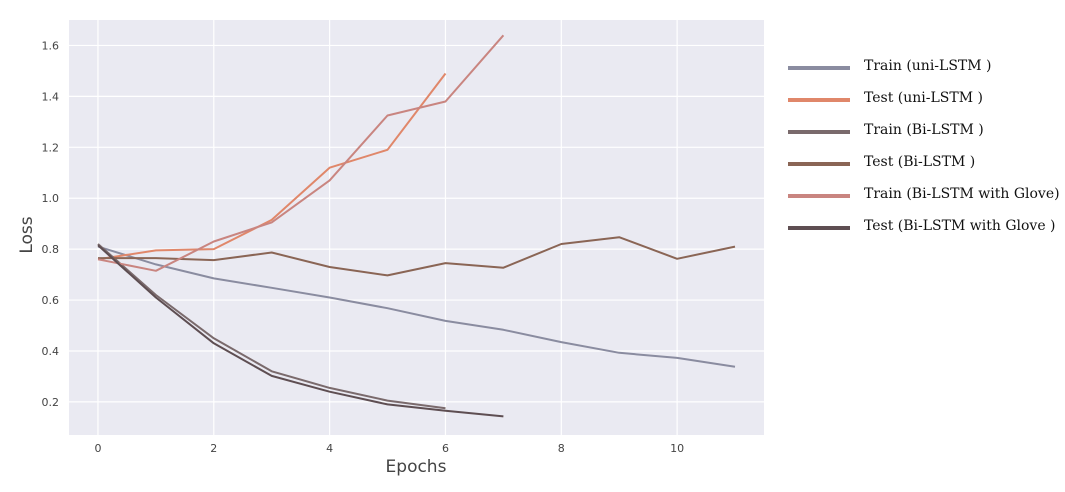  I want to click on legend-item: Train (Bi-LSTM with Glove), so click(924, 196).